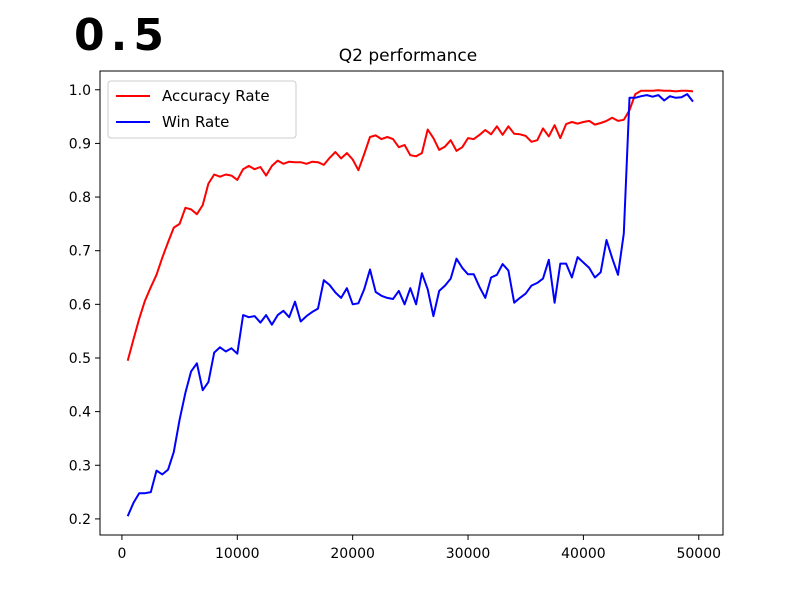 This screenshot has height=598, width=798. I want to click on legend-entry-label: Win Rate, so click(195, 122).